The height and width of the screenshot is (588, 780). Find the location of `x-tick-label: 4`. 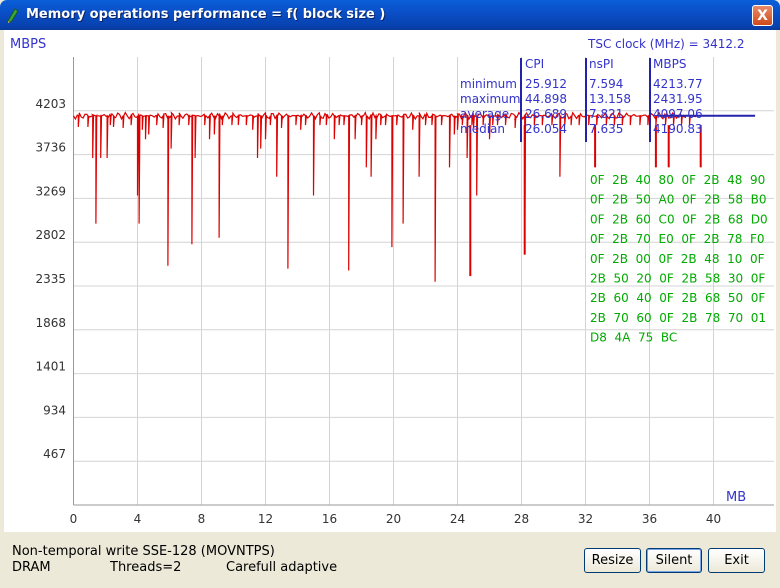

x-tick-label: 4 is located at coordinates (138, 519).